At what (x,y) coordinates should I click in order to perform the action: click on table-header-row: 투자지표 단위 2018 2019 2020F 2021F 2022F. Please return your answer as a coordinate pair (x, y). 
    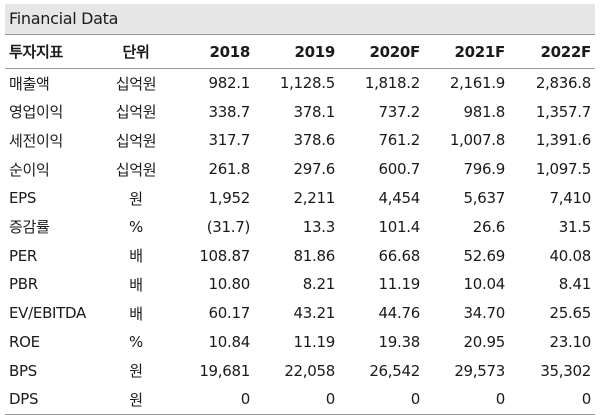
    Looking at the image, I should click on (300, 51).